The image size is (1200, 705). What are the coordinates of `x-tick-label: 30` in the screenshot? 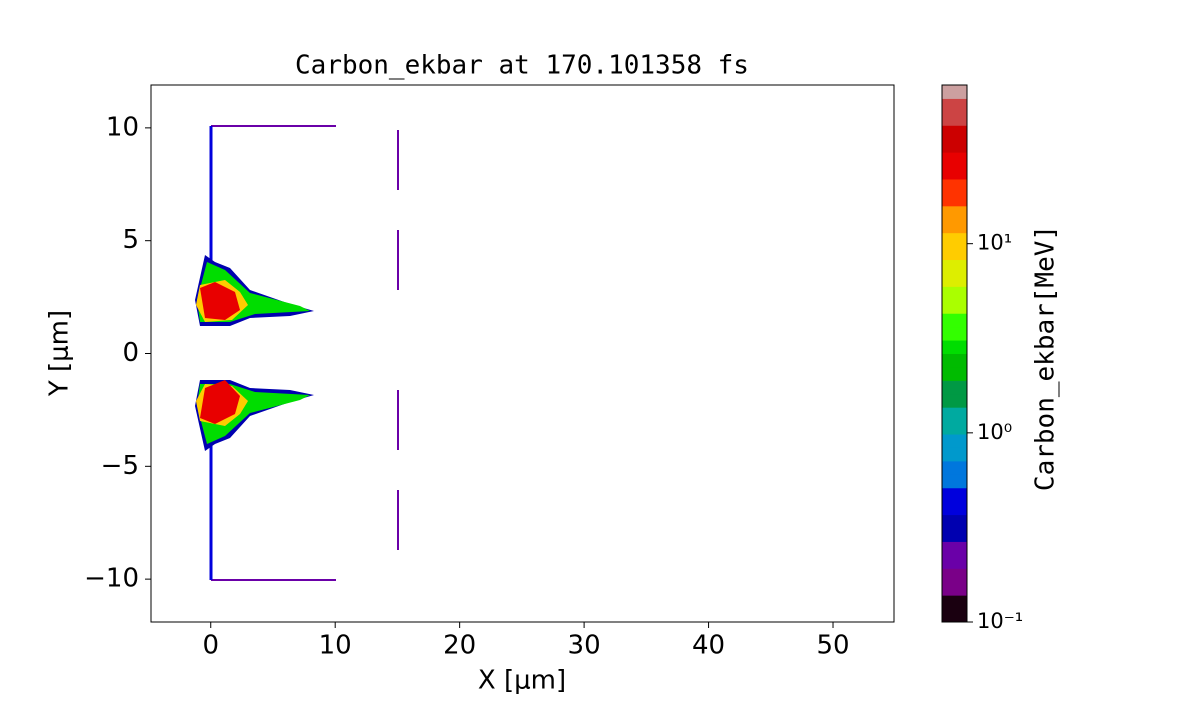 It's located at (584, 646).